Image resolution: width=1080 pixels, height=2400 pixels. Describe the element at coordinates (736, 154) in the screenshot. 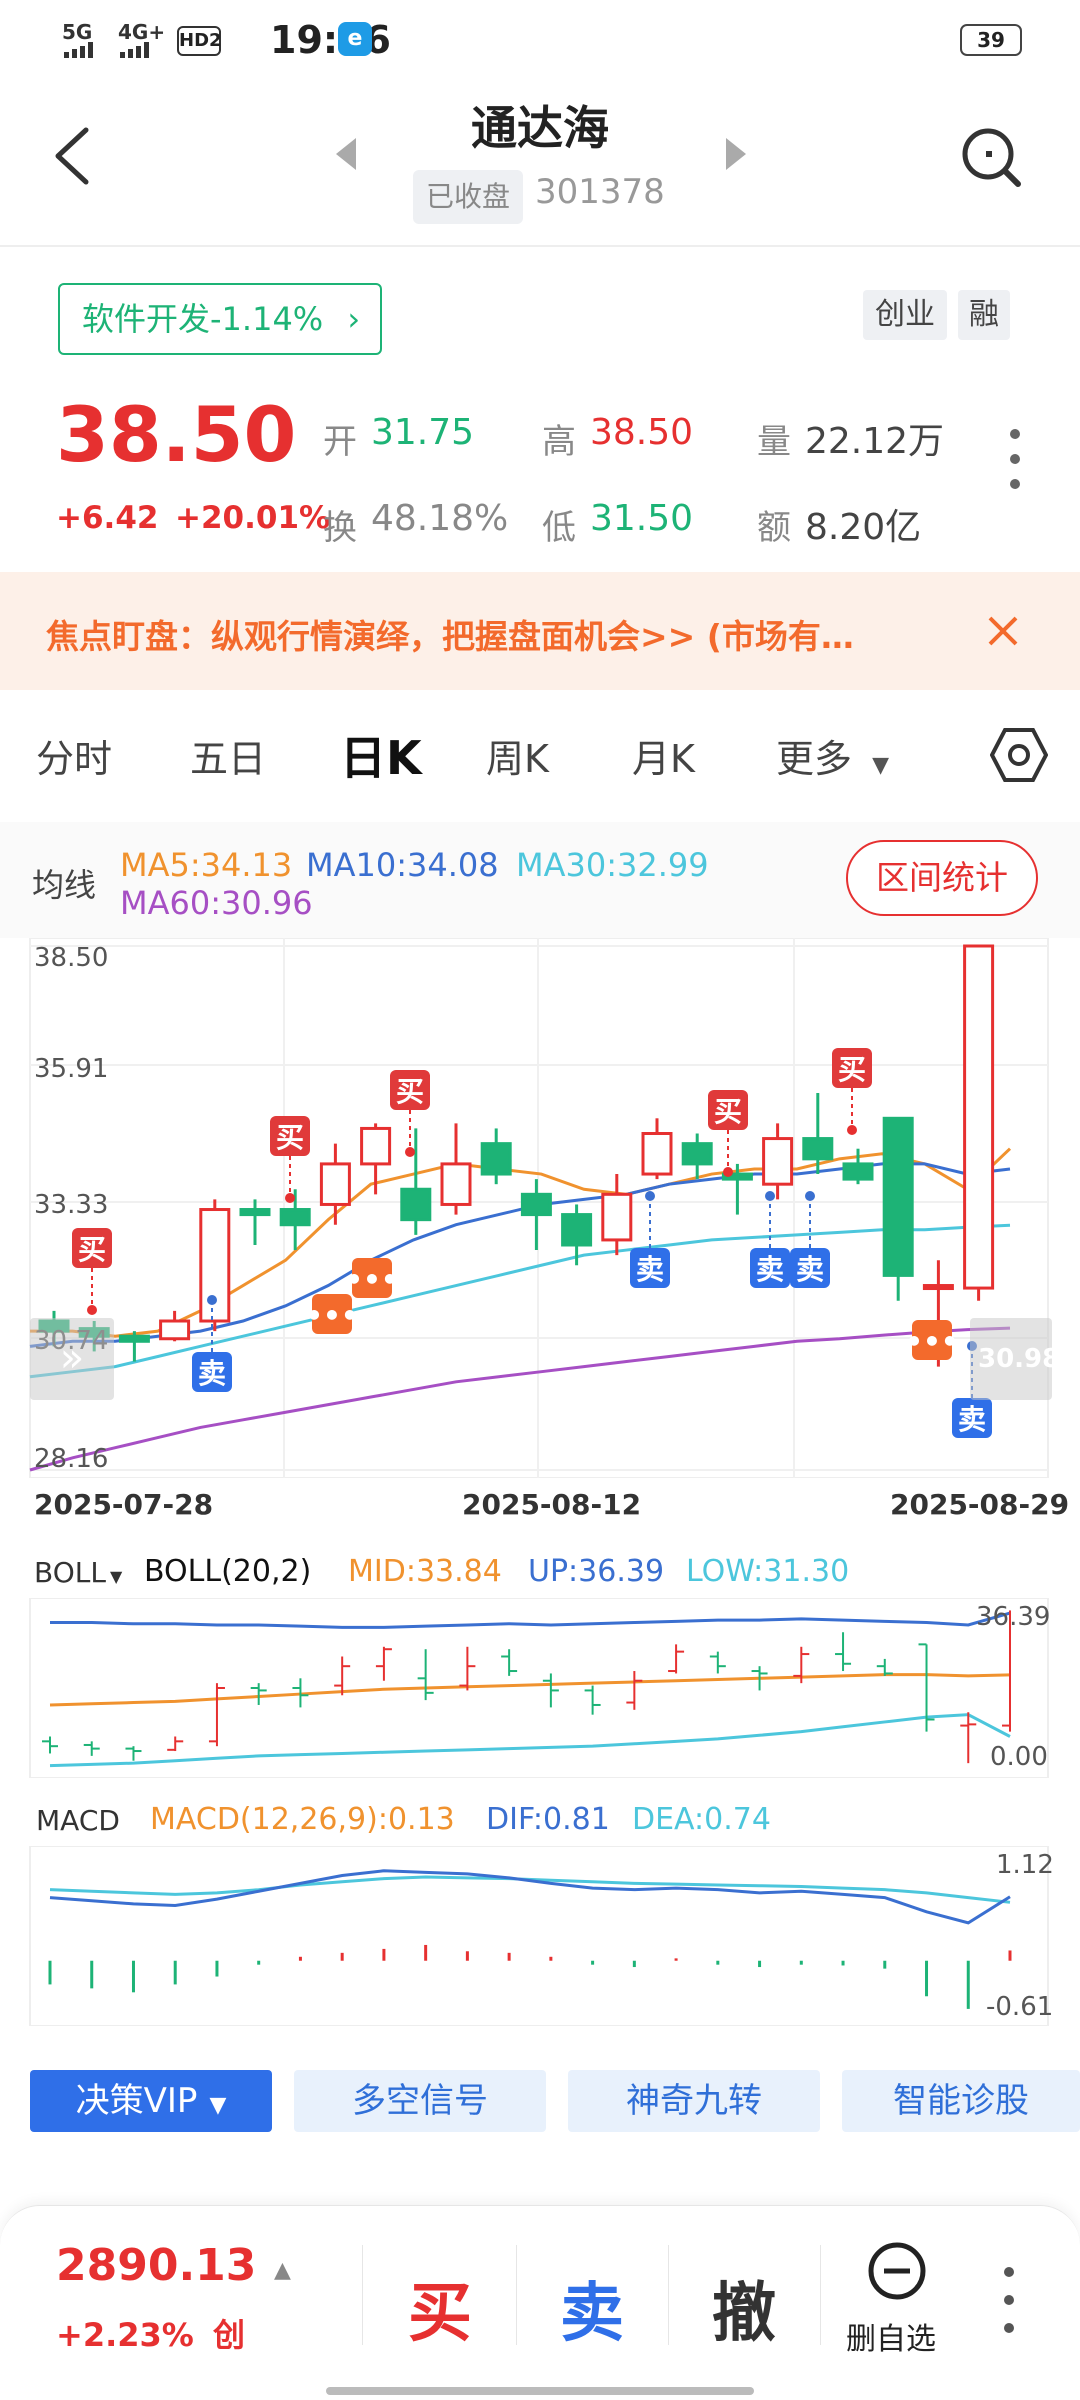

I see `next-stock-icon` at that location.